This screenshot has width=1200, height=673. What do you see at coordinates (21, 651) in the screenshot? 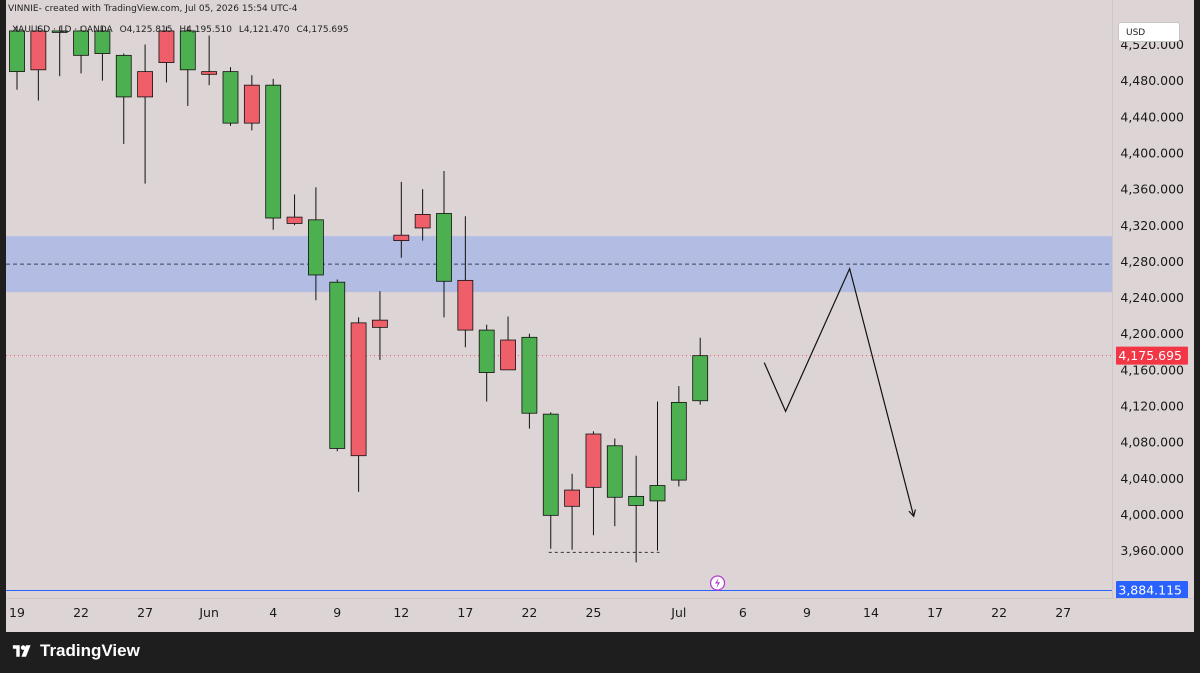
I see `tradingview-logo-icon` at bounding box center [21, 651].